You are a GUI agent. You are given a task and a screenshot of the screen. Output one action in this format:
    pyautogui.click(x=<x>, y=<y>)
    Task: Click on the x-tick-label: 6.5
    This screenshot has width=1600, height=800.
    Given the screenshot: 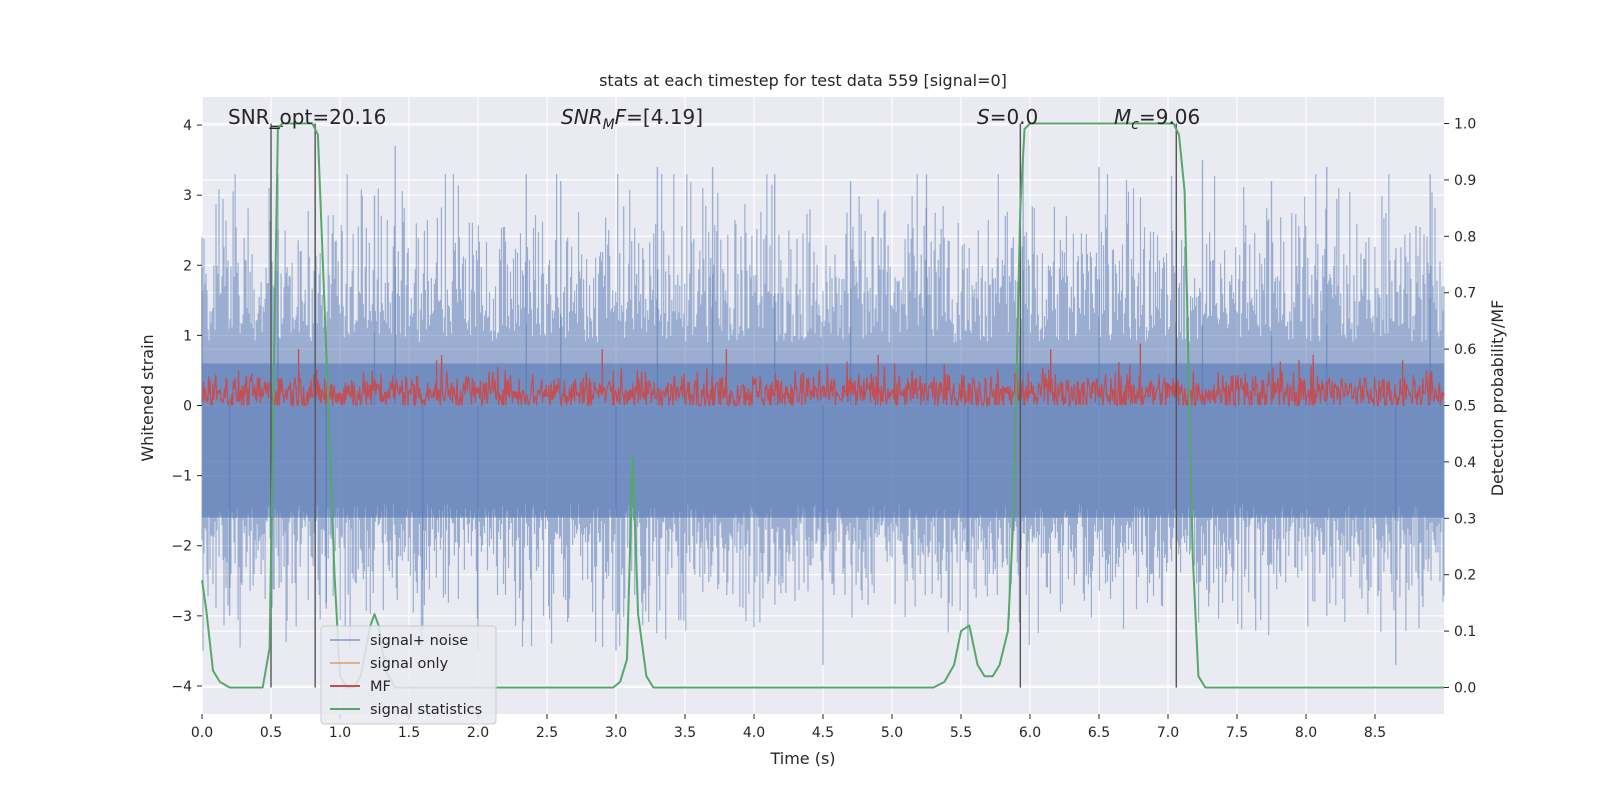 What is the action you would take?
    pyautogui.click(x=1099, y=733)
    